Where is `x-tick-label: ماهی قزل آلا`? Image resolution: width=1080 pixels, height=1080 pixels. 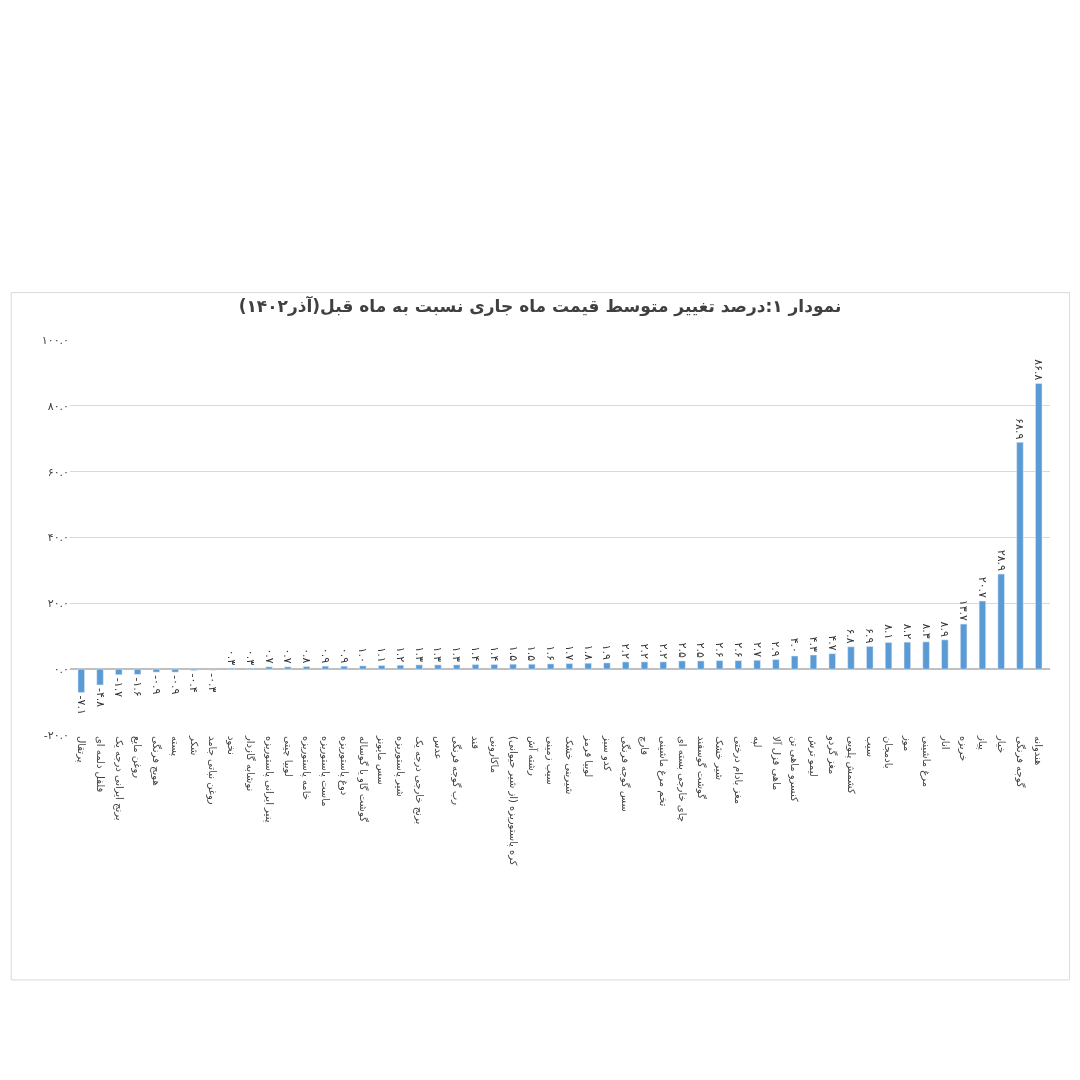 x-tick-label: ماهی قزل آلا is located at coordinates (776, 763).